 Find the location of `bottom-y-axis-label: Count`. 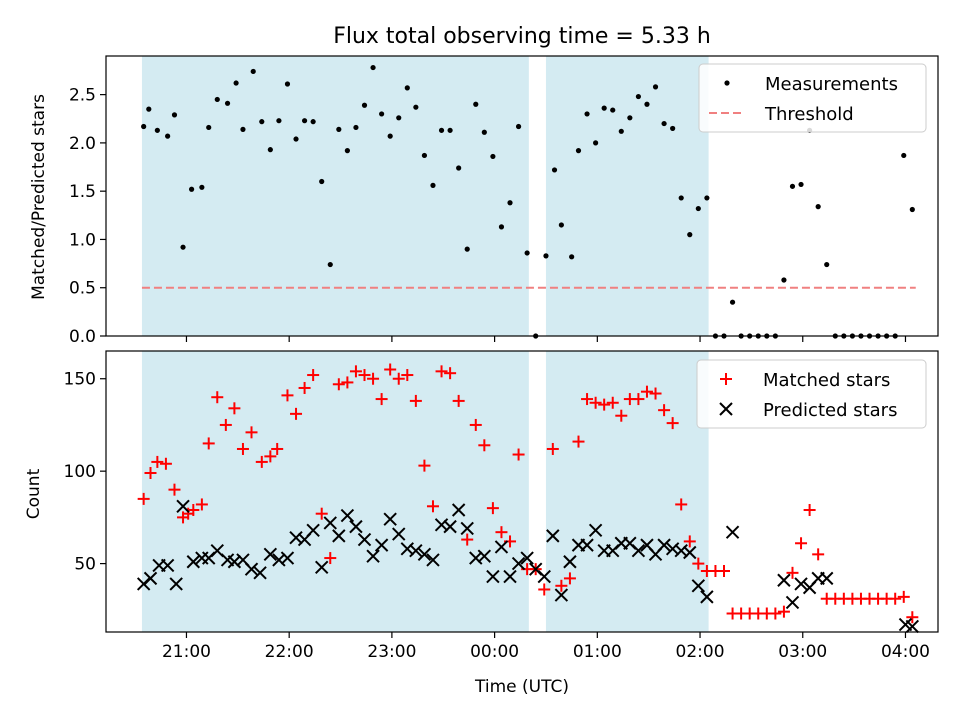

bottom-y-axis-label: Count is located at coordinates (34, 493).